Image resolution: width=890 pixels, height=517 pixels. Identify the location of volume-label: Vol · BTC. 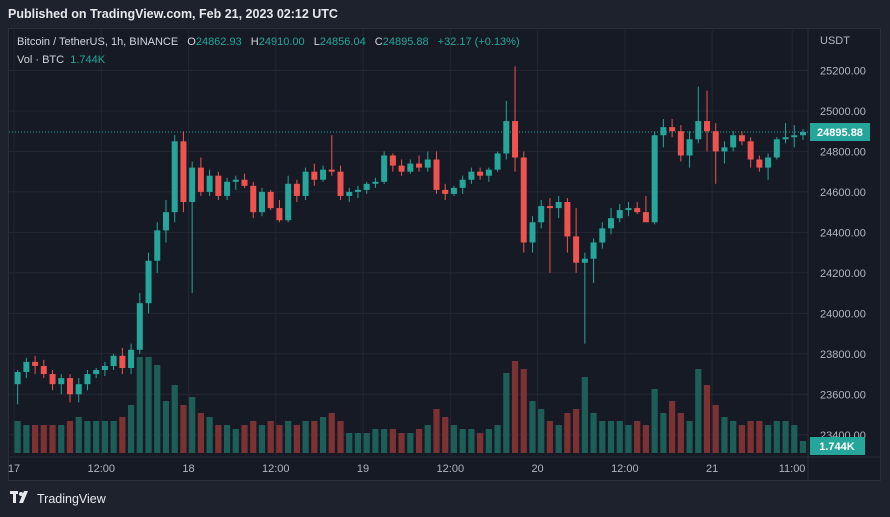
(41, 60).